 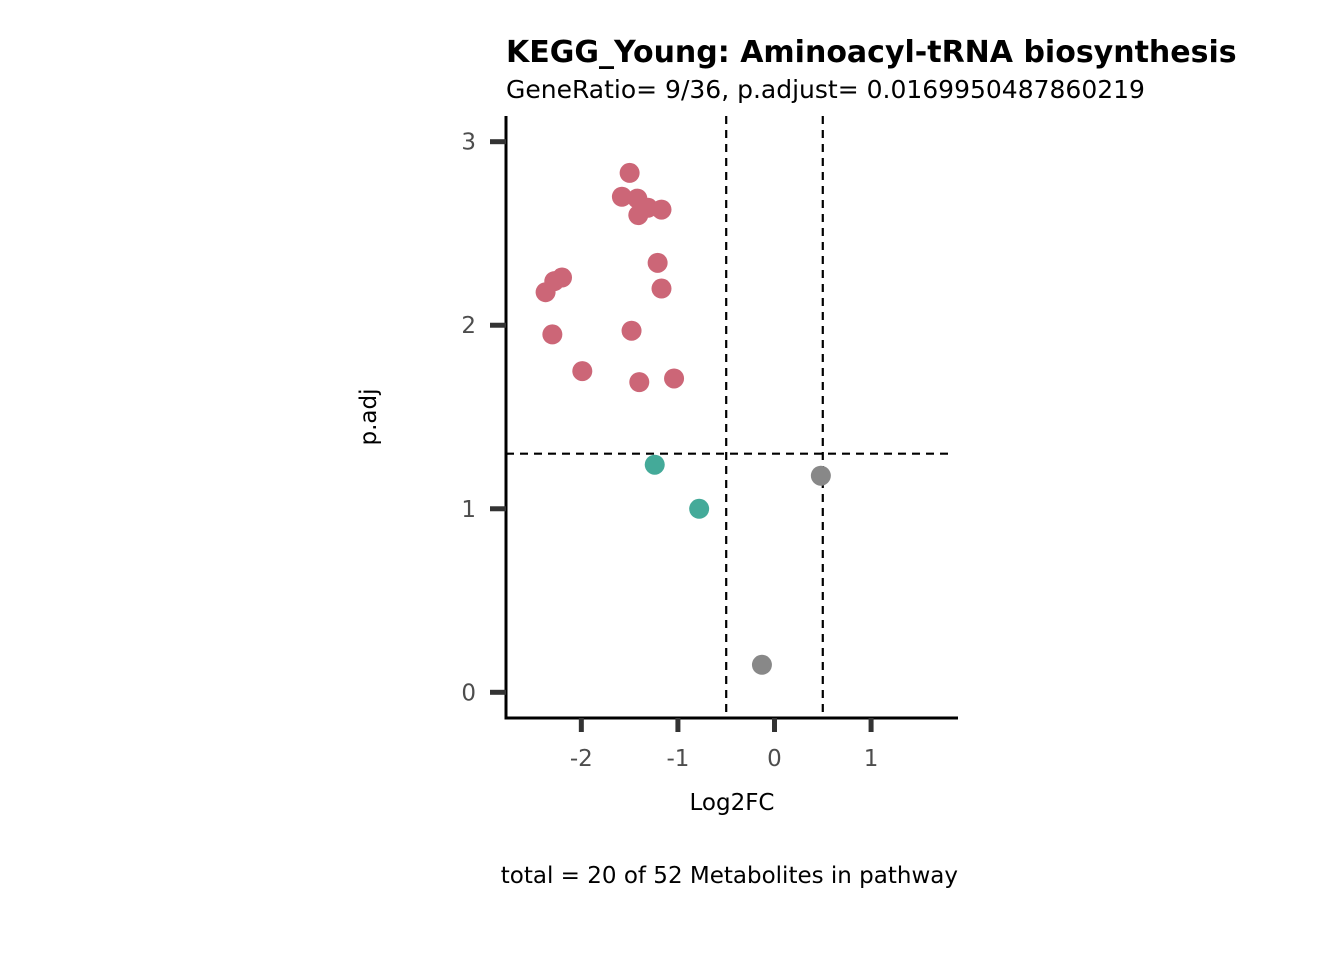 What do you see at coordinates (468, 326) in the screenshot?
I see `y-tick-label: 2` at bounding box center [468, 326].